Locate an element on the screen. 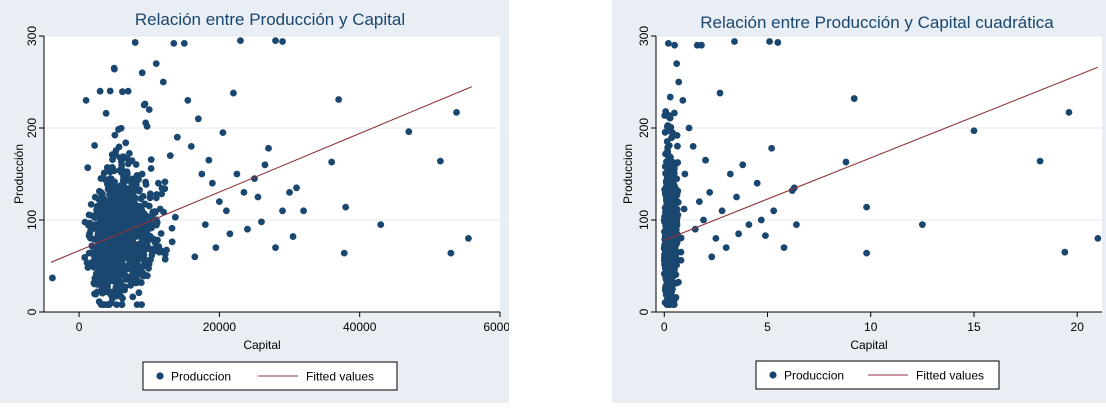 The width and height of the screenshot is (1106, 408). x-tick-label: 0 is located at coordinates (79, 327).